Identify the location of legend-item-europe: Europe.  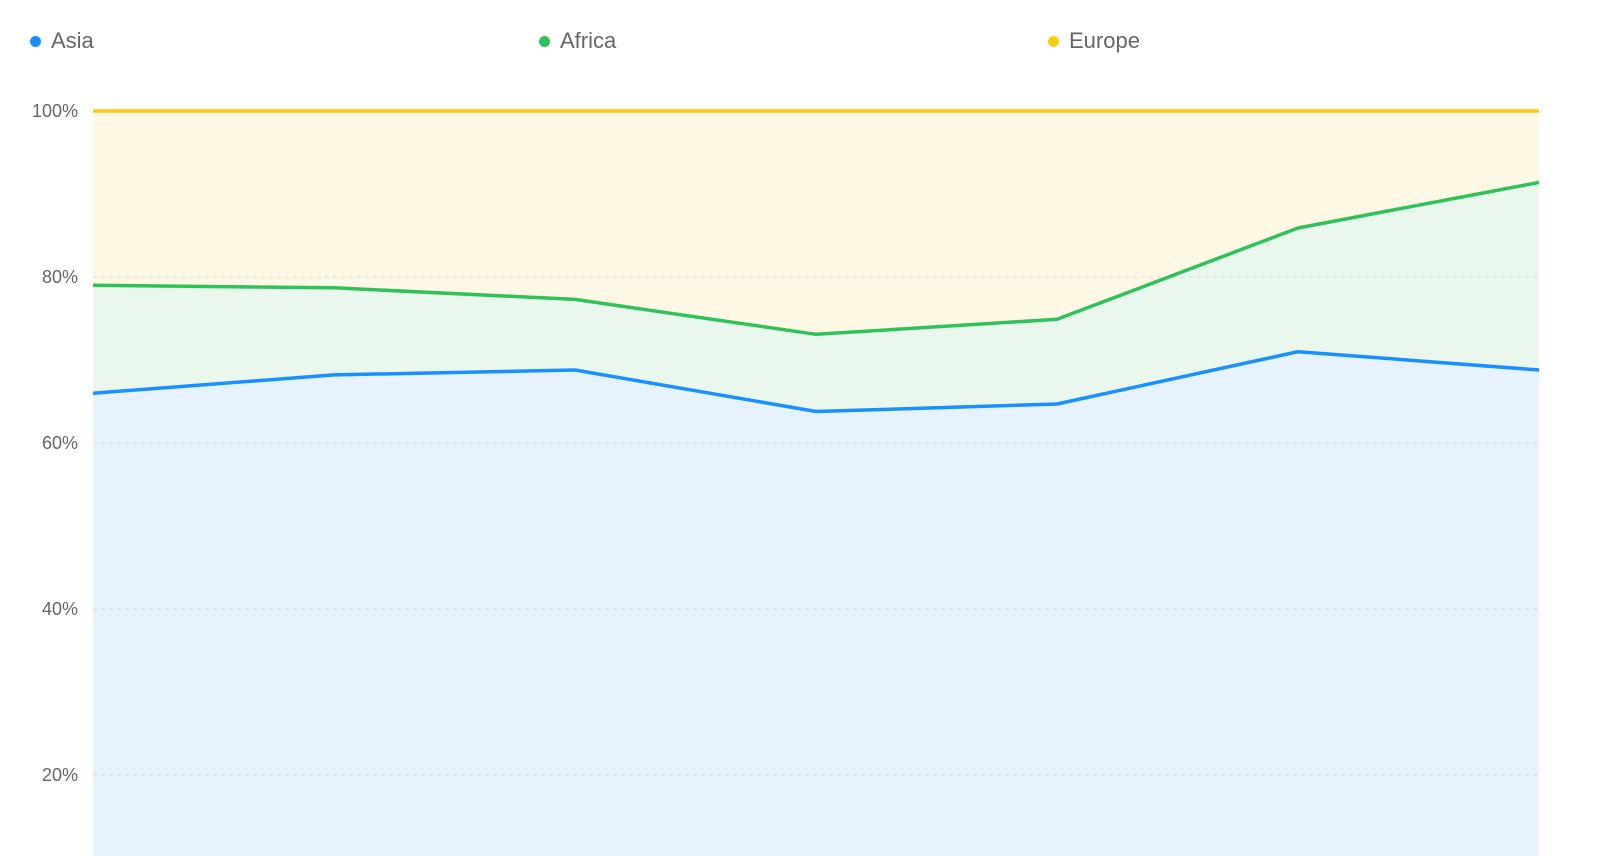
(1094, 41).